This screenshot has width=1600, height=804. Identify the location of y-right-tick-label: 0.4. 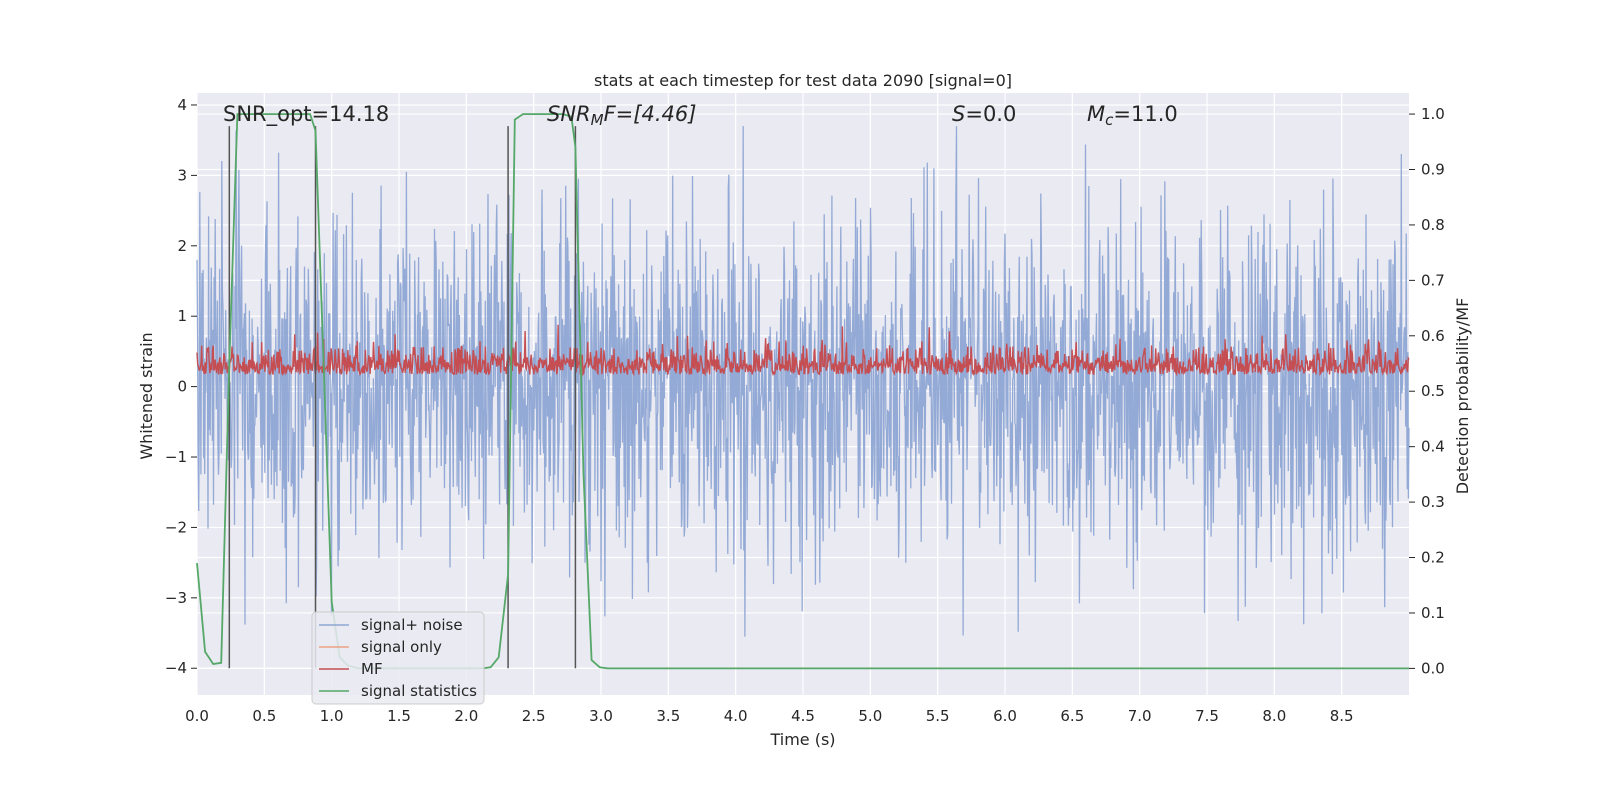
(1433, 447).